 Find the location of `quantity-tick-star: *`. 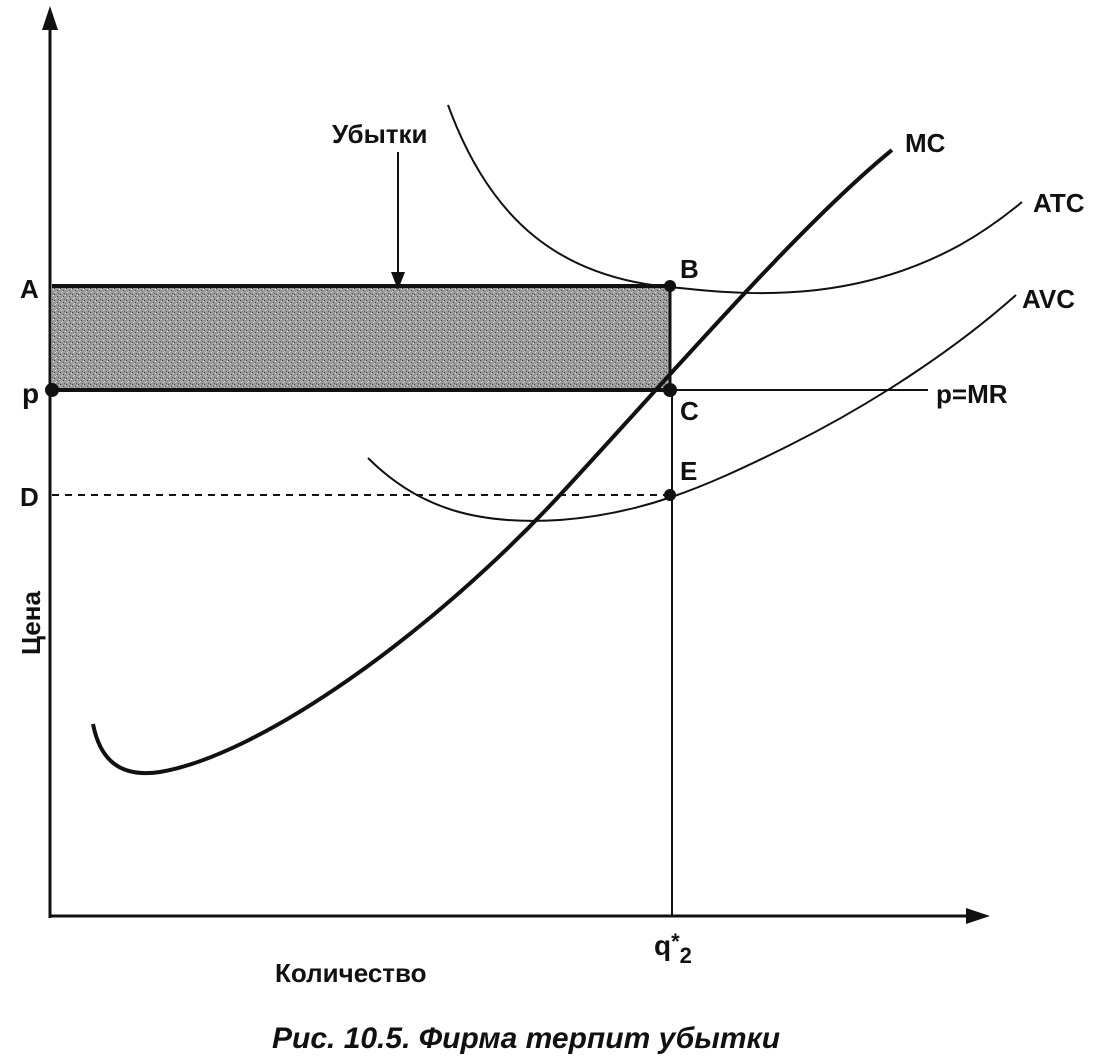

quantity-tick-star: * is located at coordinates (675, 941).